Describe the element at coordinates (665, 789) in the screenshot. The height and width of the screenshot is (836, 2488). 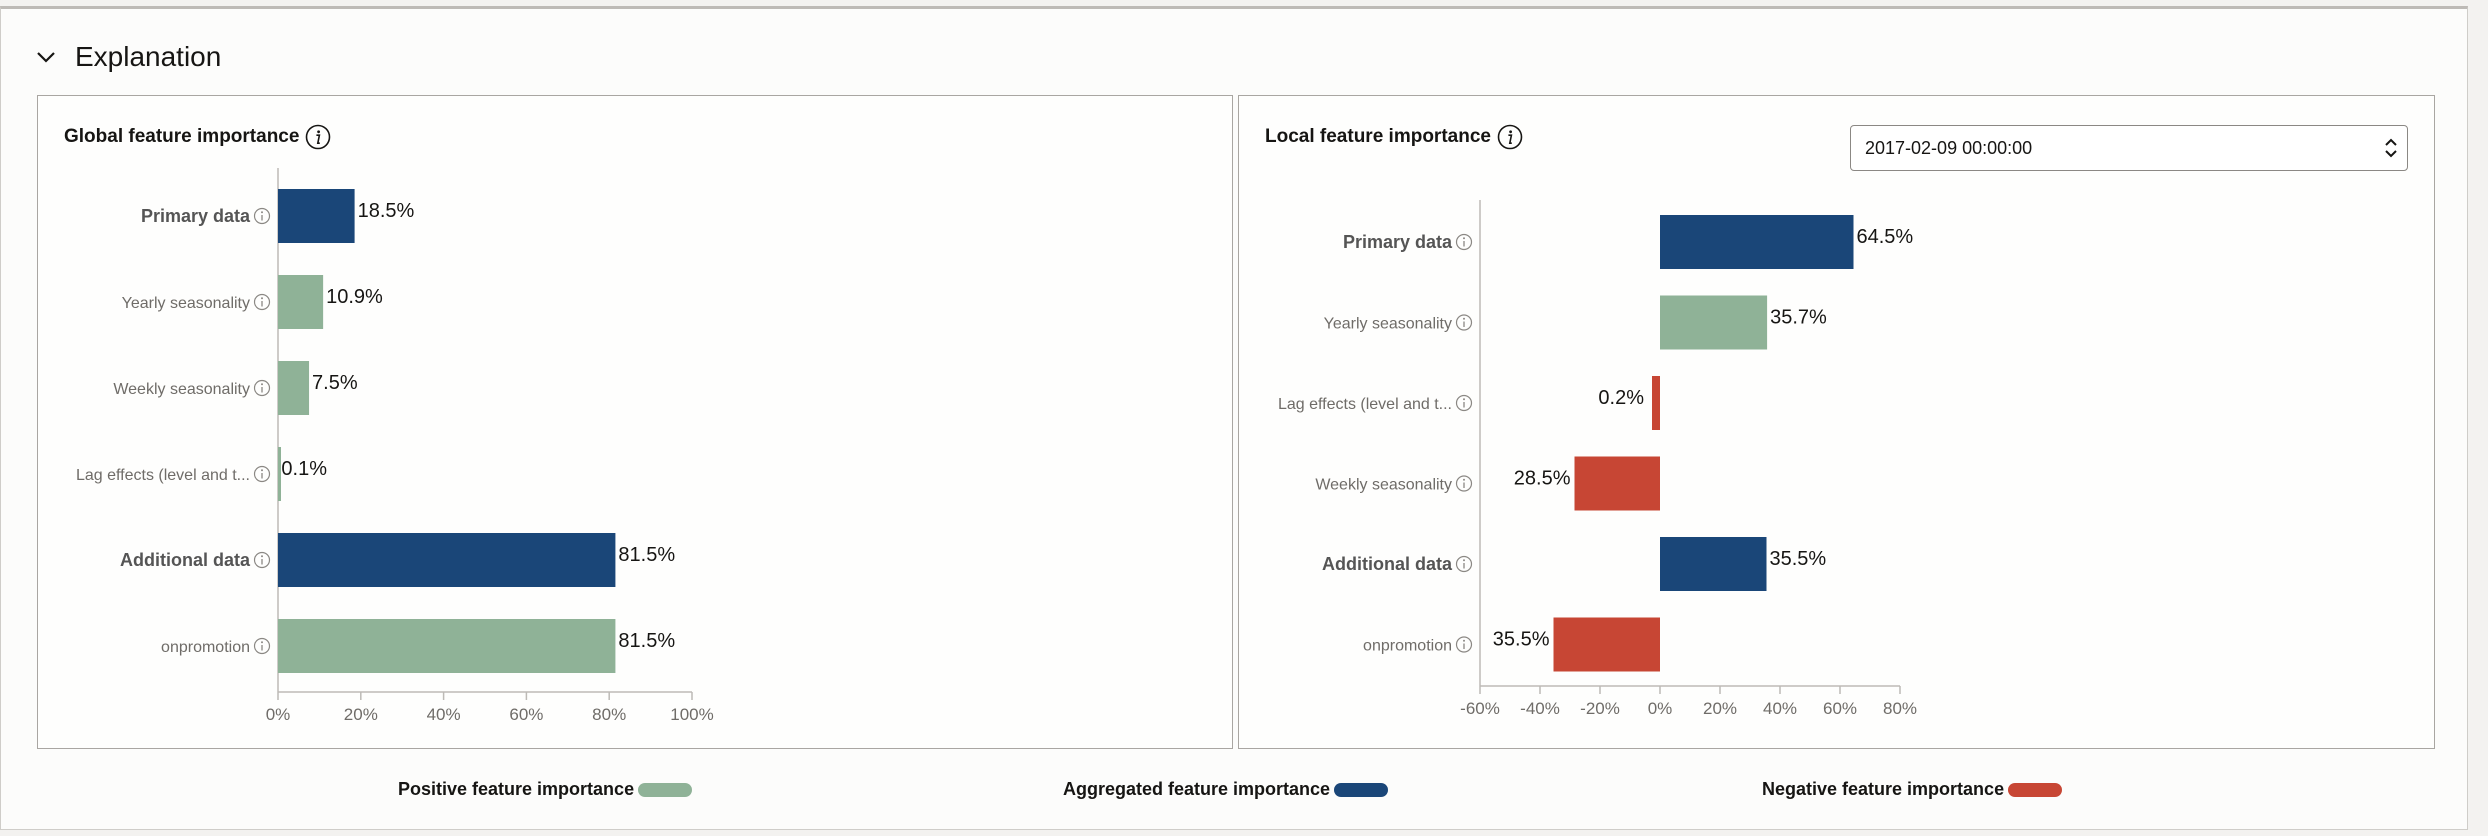
I see `legend-positive-swatch` at that location.